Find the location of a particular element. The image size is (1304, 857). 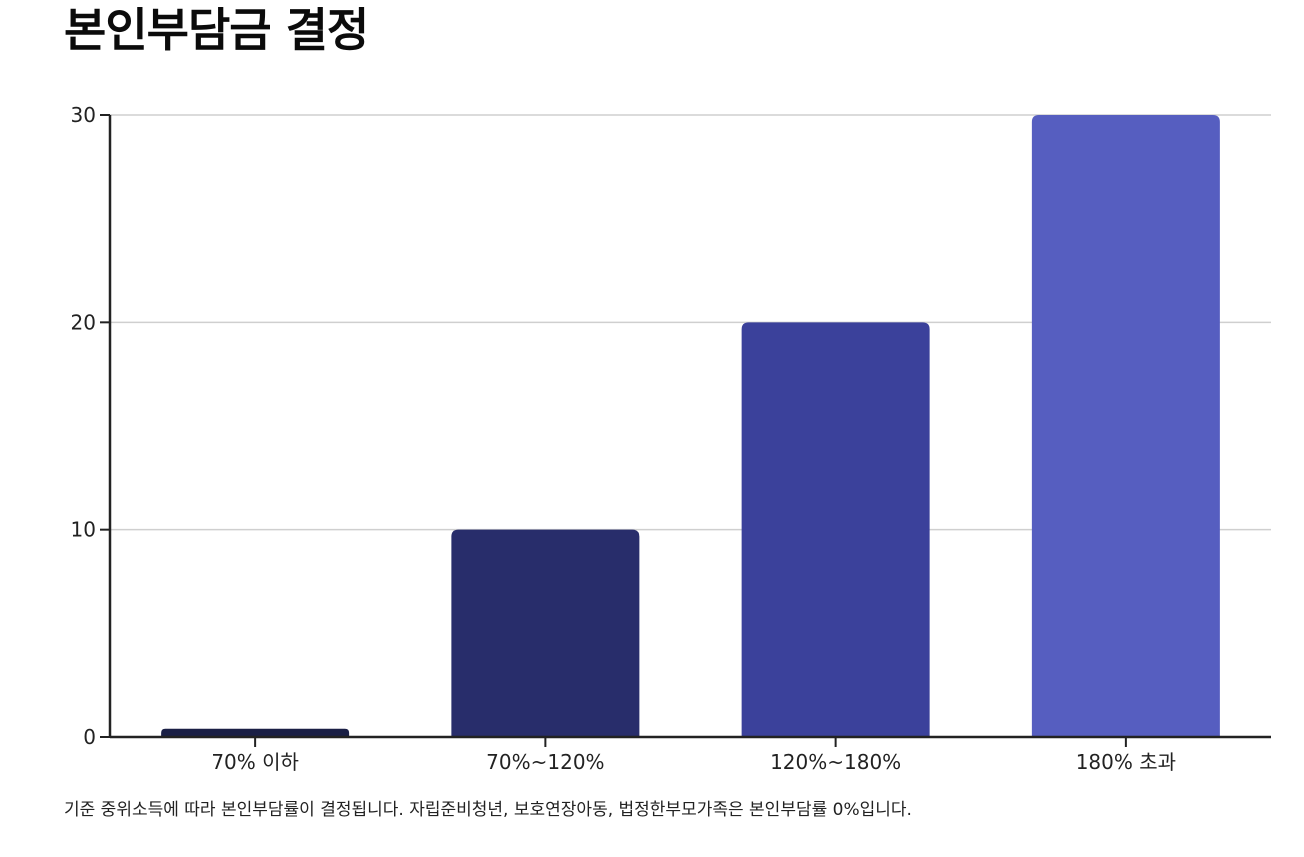

x-tick-label: 70% 이하 is located at coordinates (255, 762).